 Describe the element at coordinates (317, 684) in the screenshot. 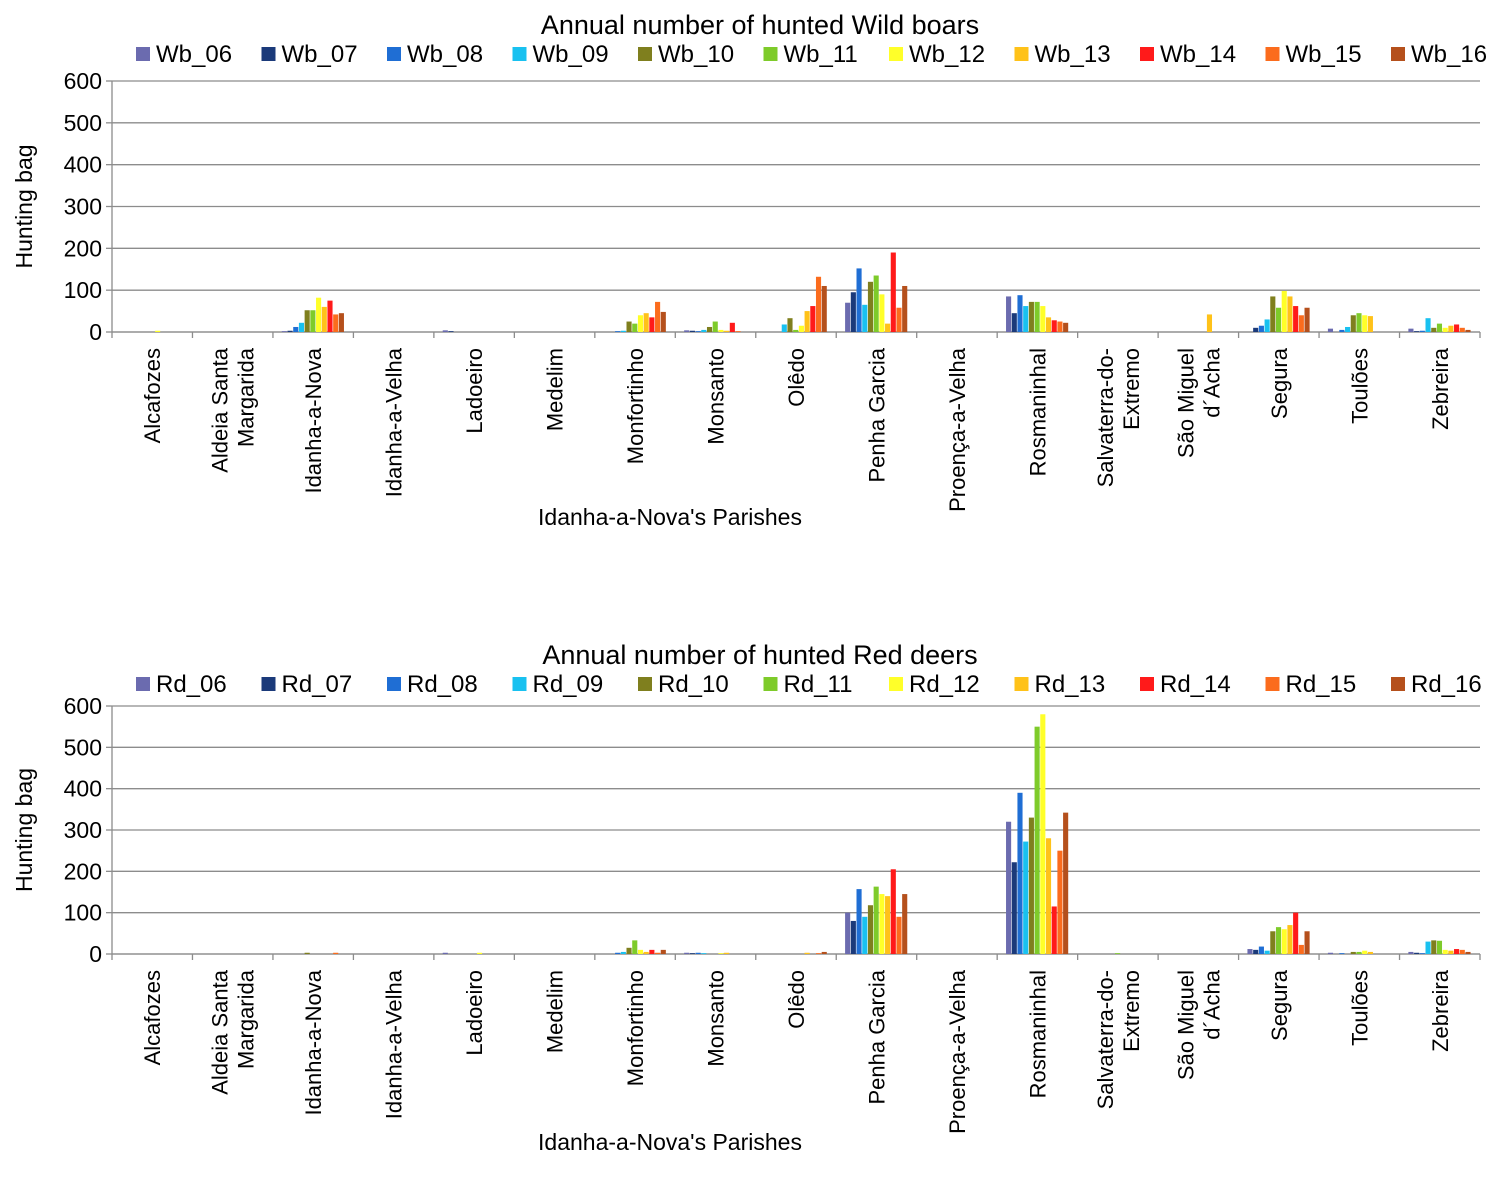

I see `legend-label-Rd_07: Rd_07` at that location.